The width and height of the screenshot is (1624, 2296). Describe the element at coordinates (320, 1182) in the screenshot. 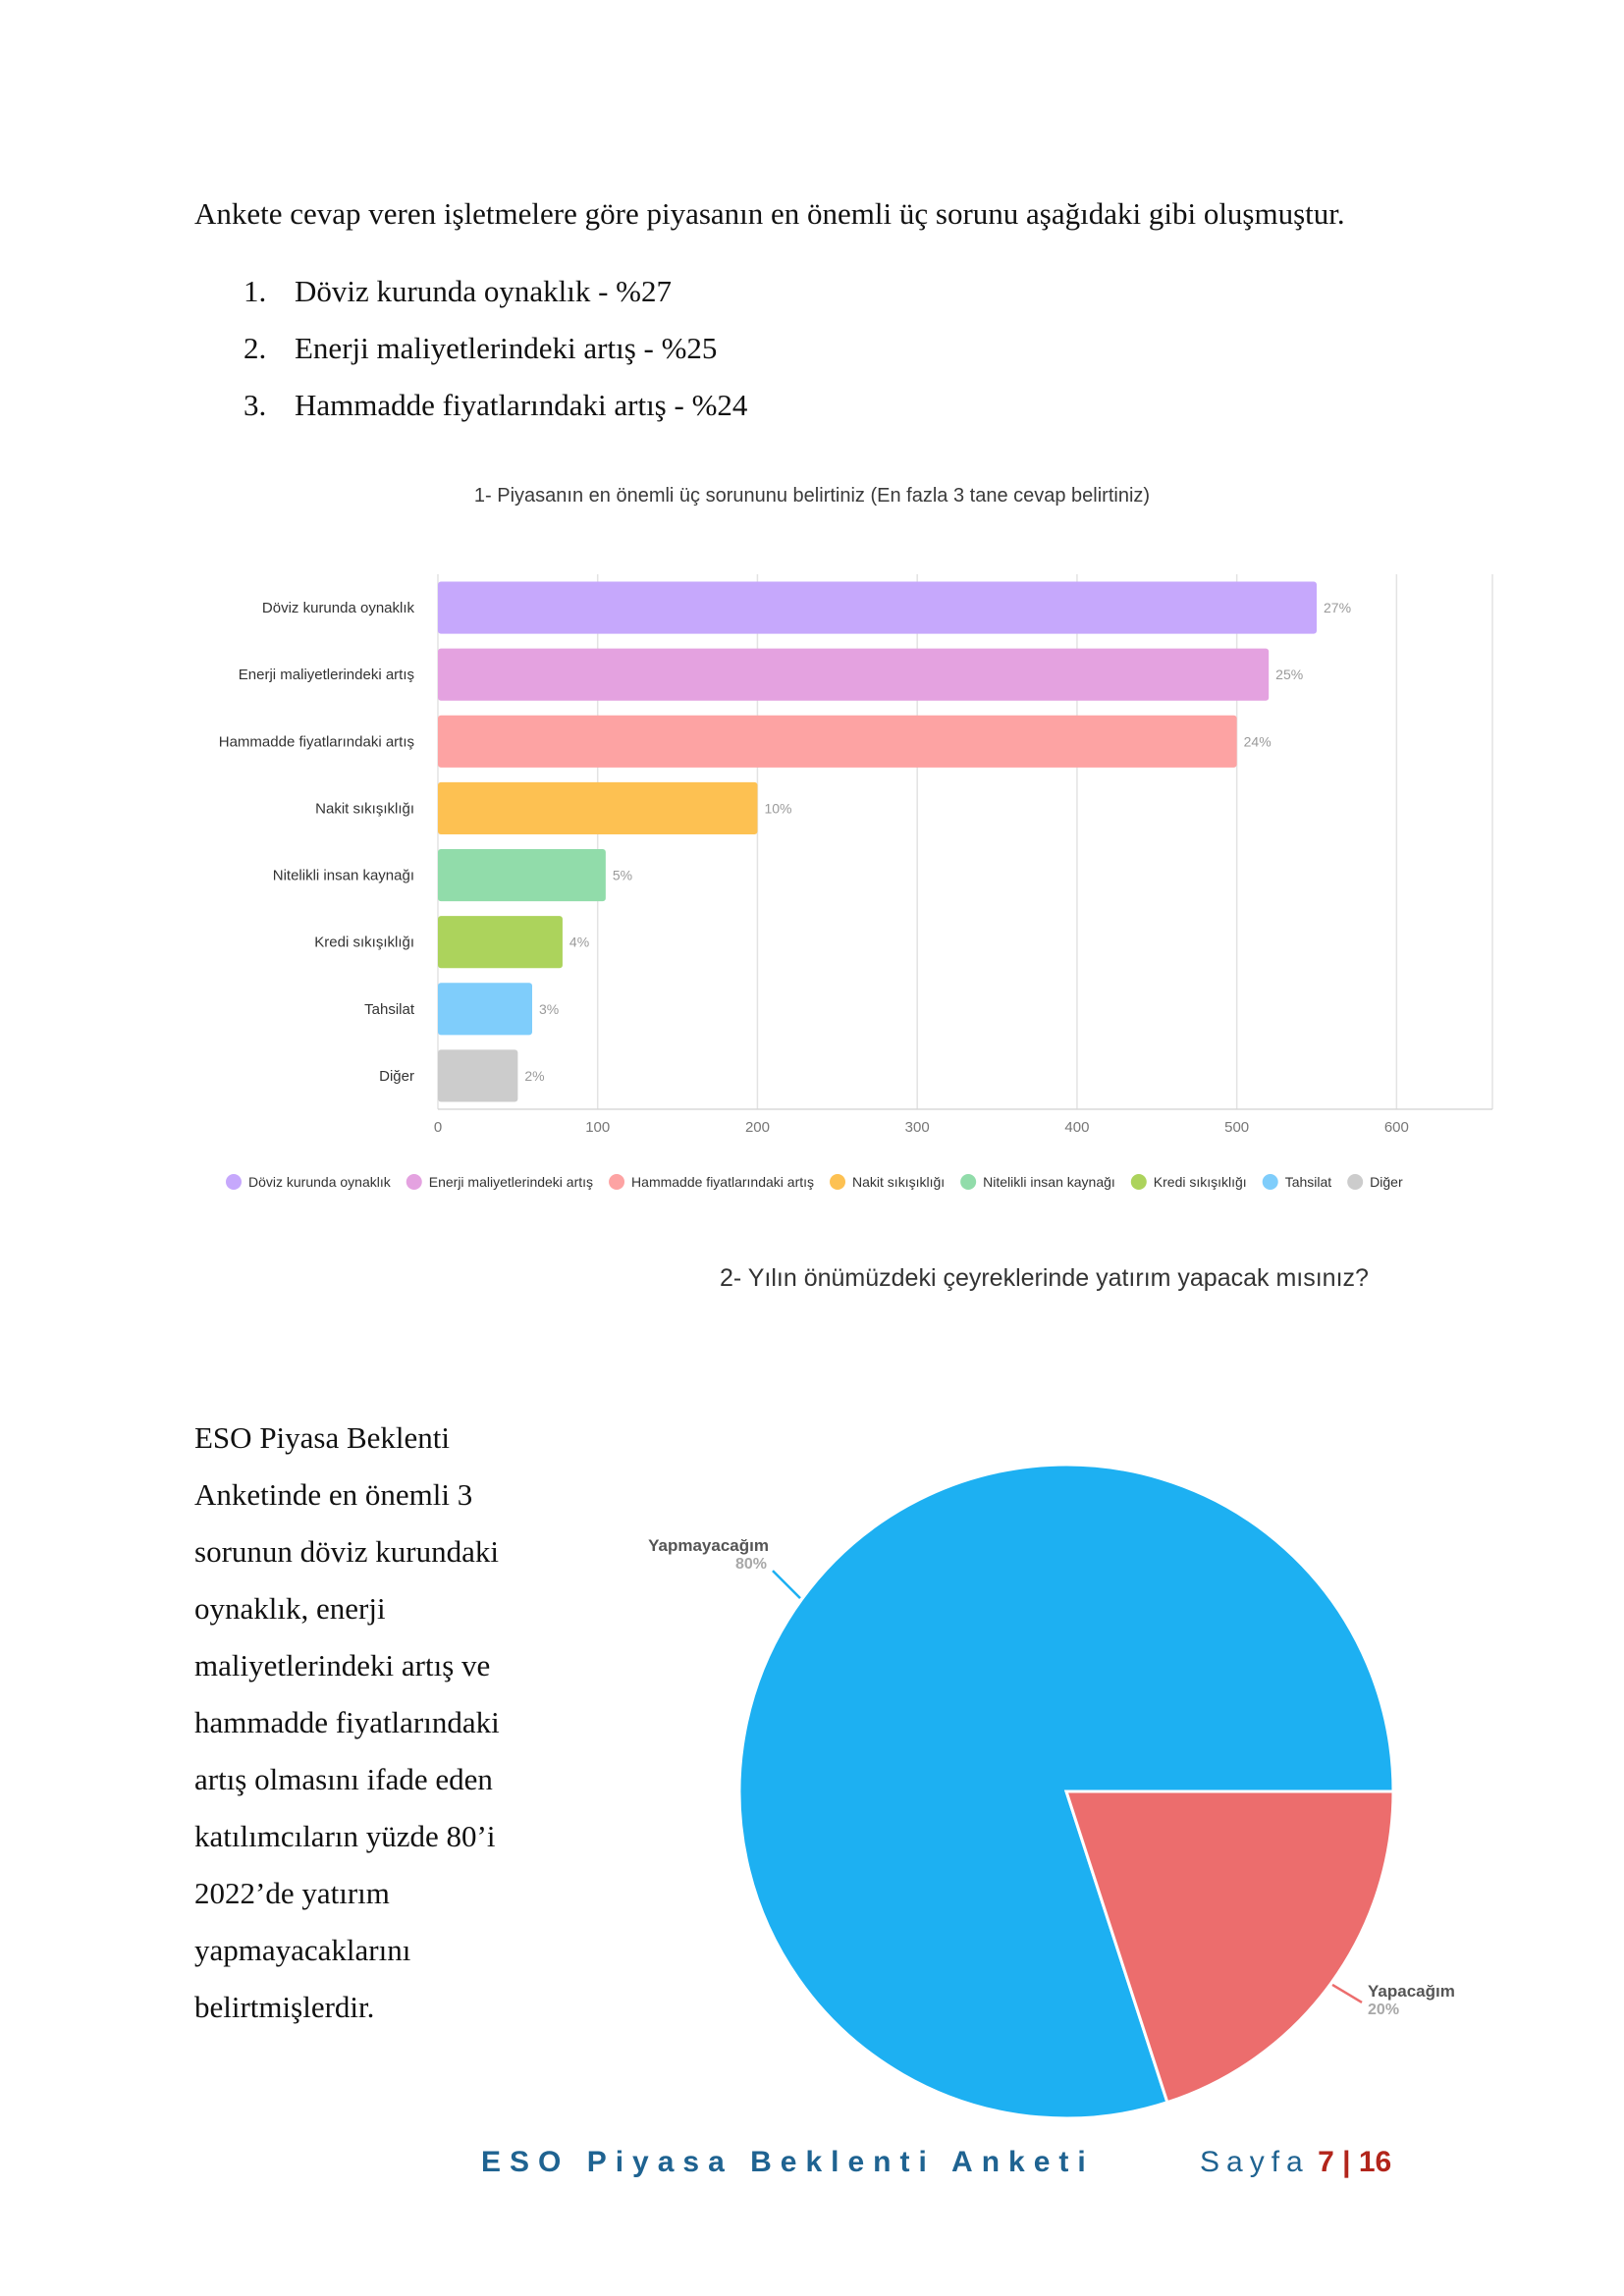

I see `legend-entry: Döviz kurunda oynaklık` at that location.